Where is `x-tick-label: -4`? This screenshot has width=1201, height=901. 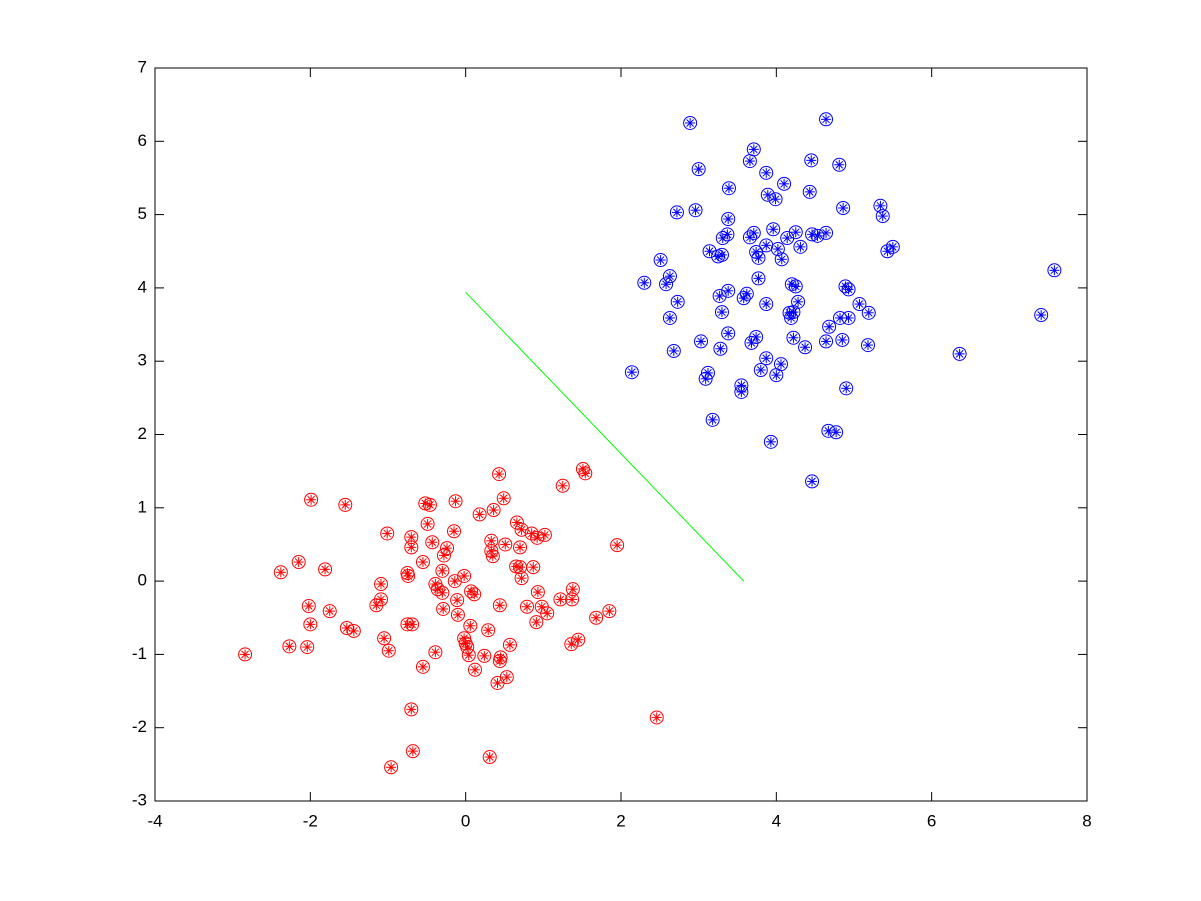
x-tick-label: -4 is located at coordinates (154, 820).